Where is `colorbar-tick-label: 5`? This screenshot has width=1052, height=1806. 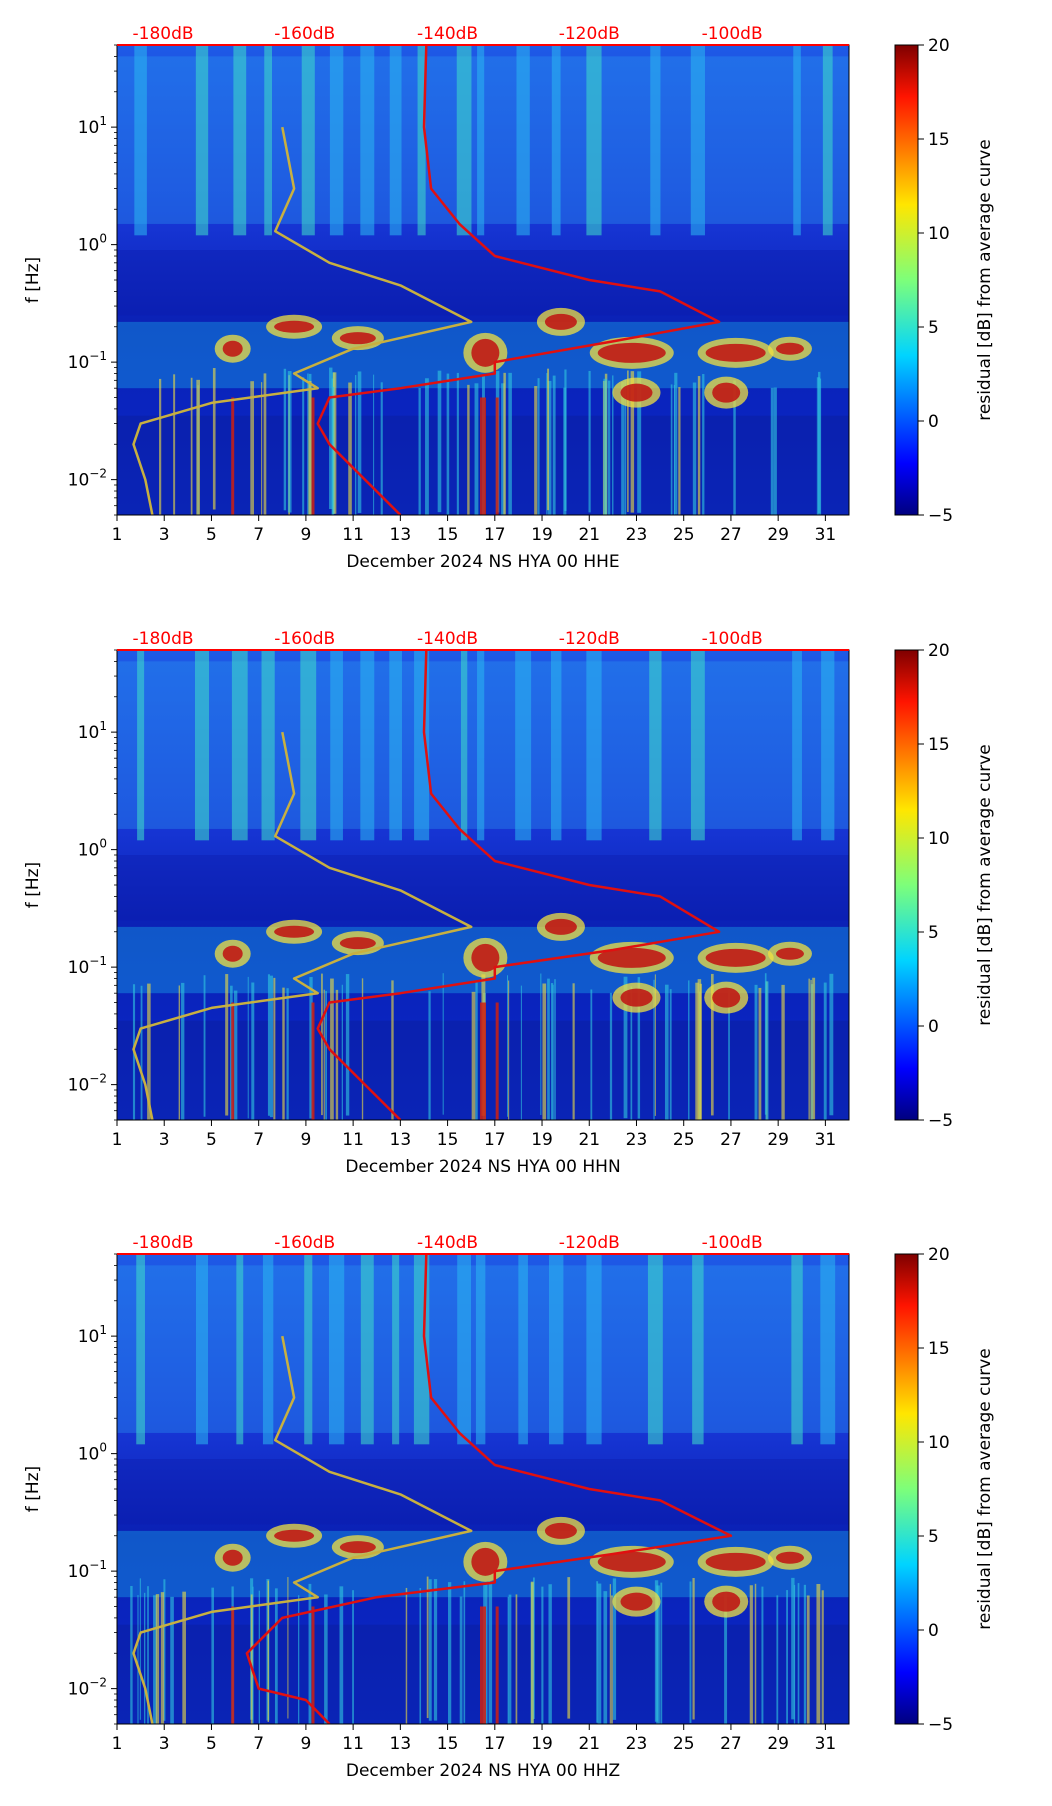
colorbar-tick-label: 5 is located at coordinates (933, 1537).